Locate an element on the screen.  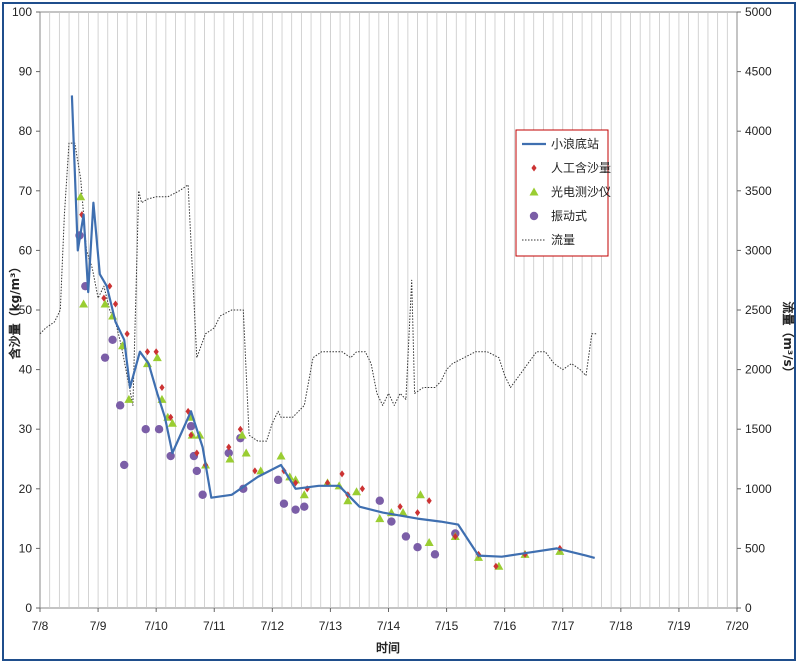
x-tick-label: 7/10 is located at coordinates (156, 626).